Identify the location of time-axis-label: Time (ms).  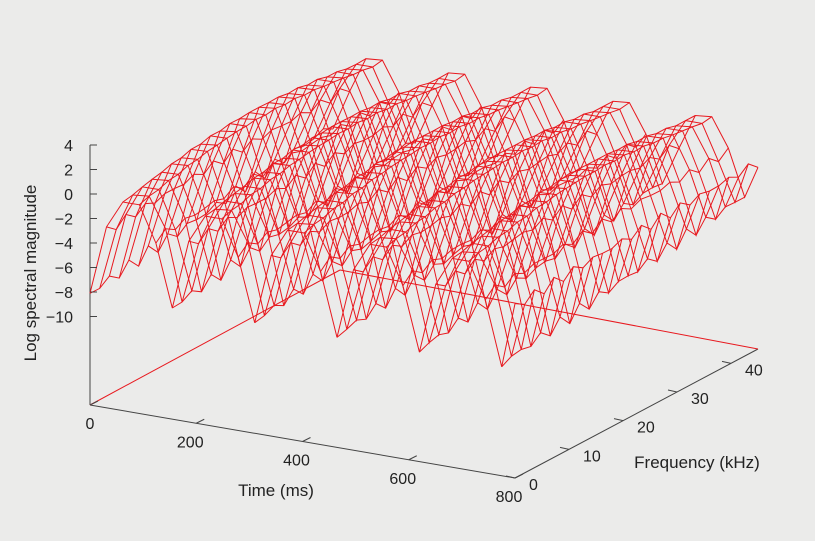
(276, 490).